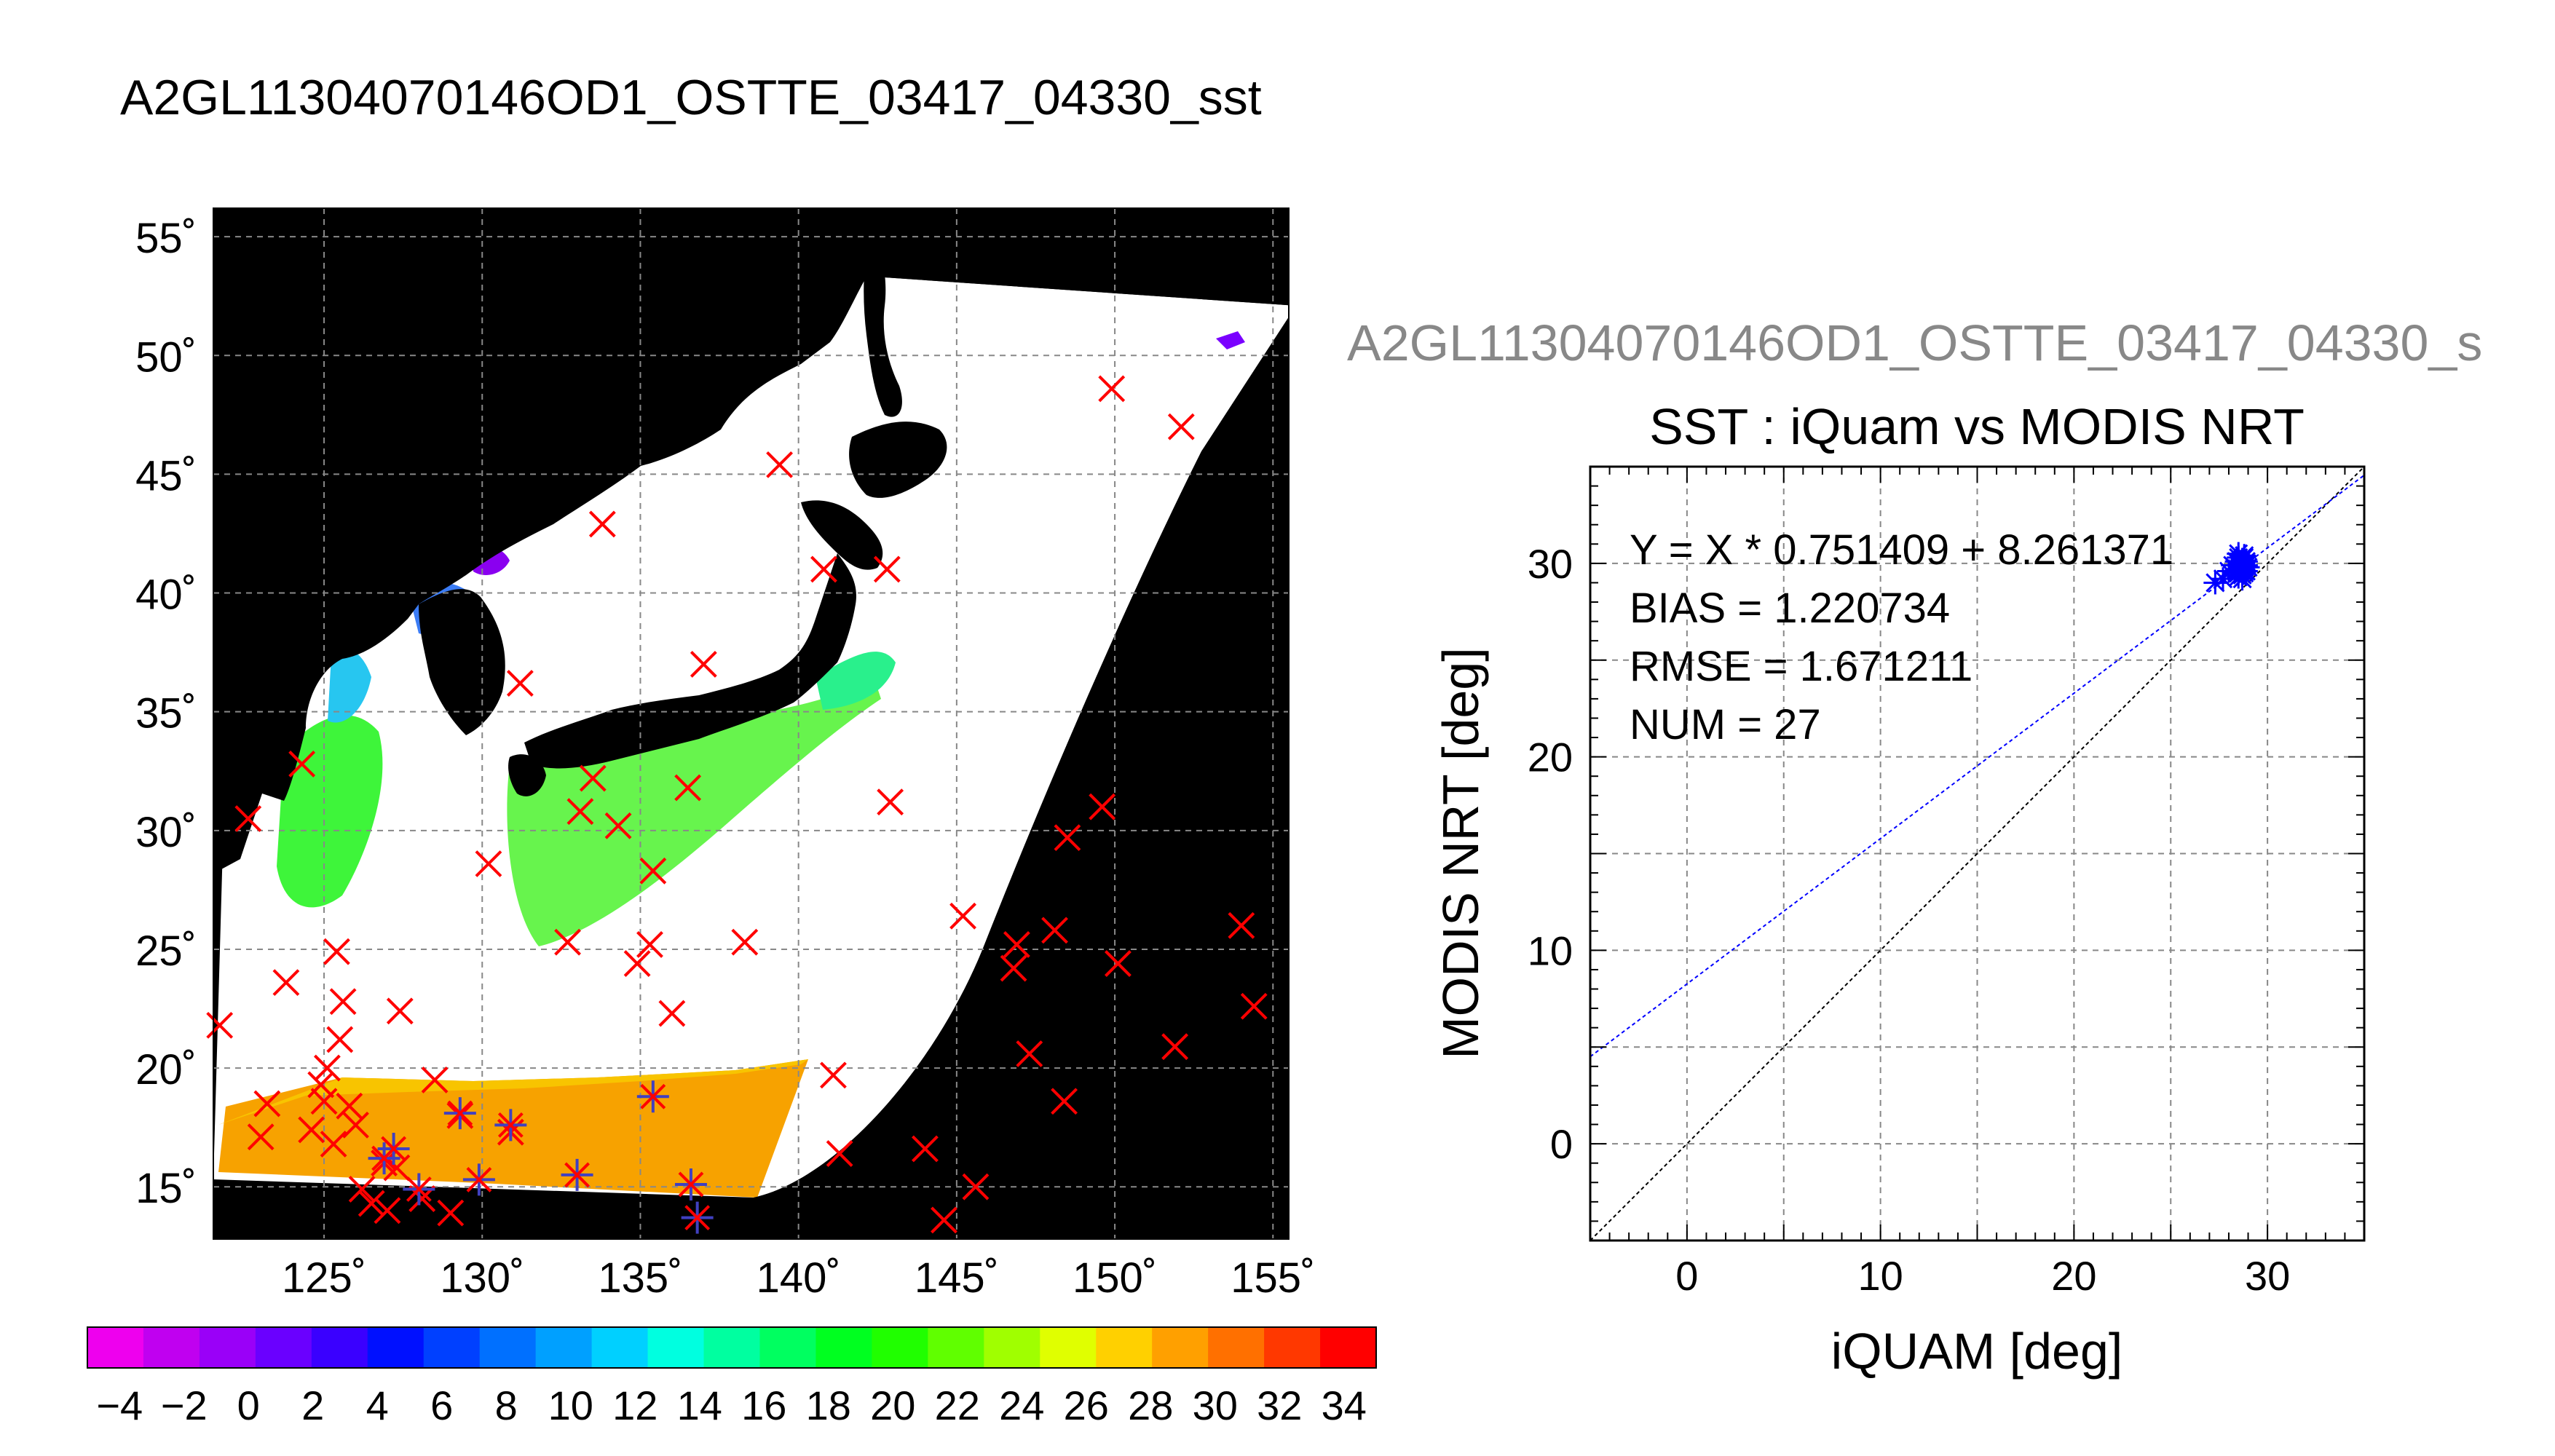  I want to click on scatter-y-tick-label: 20, so click(1550, 757).